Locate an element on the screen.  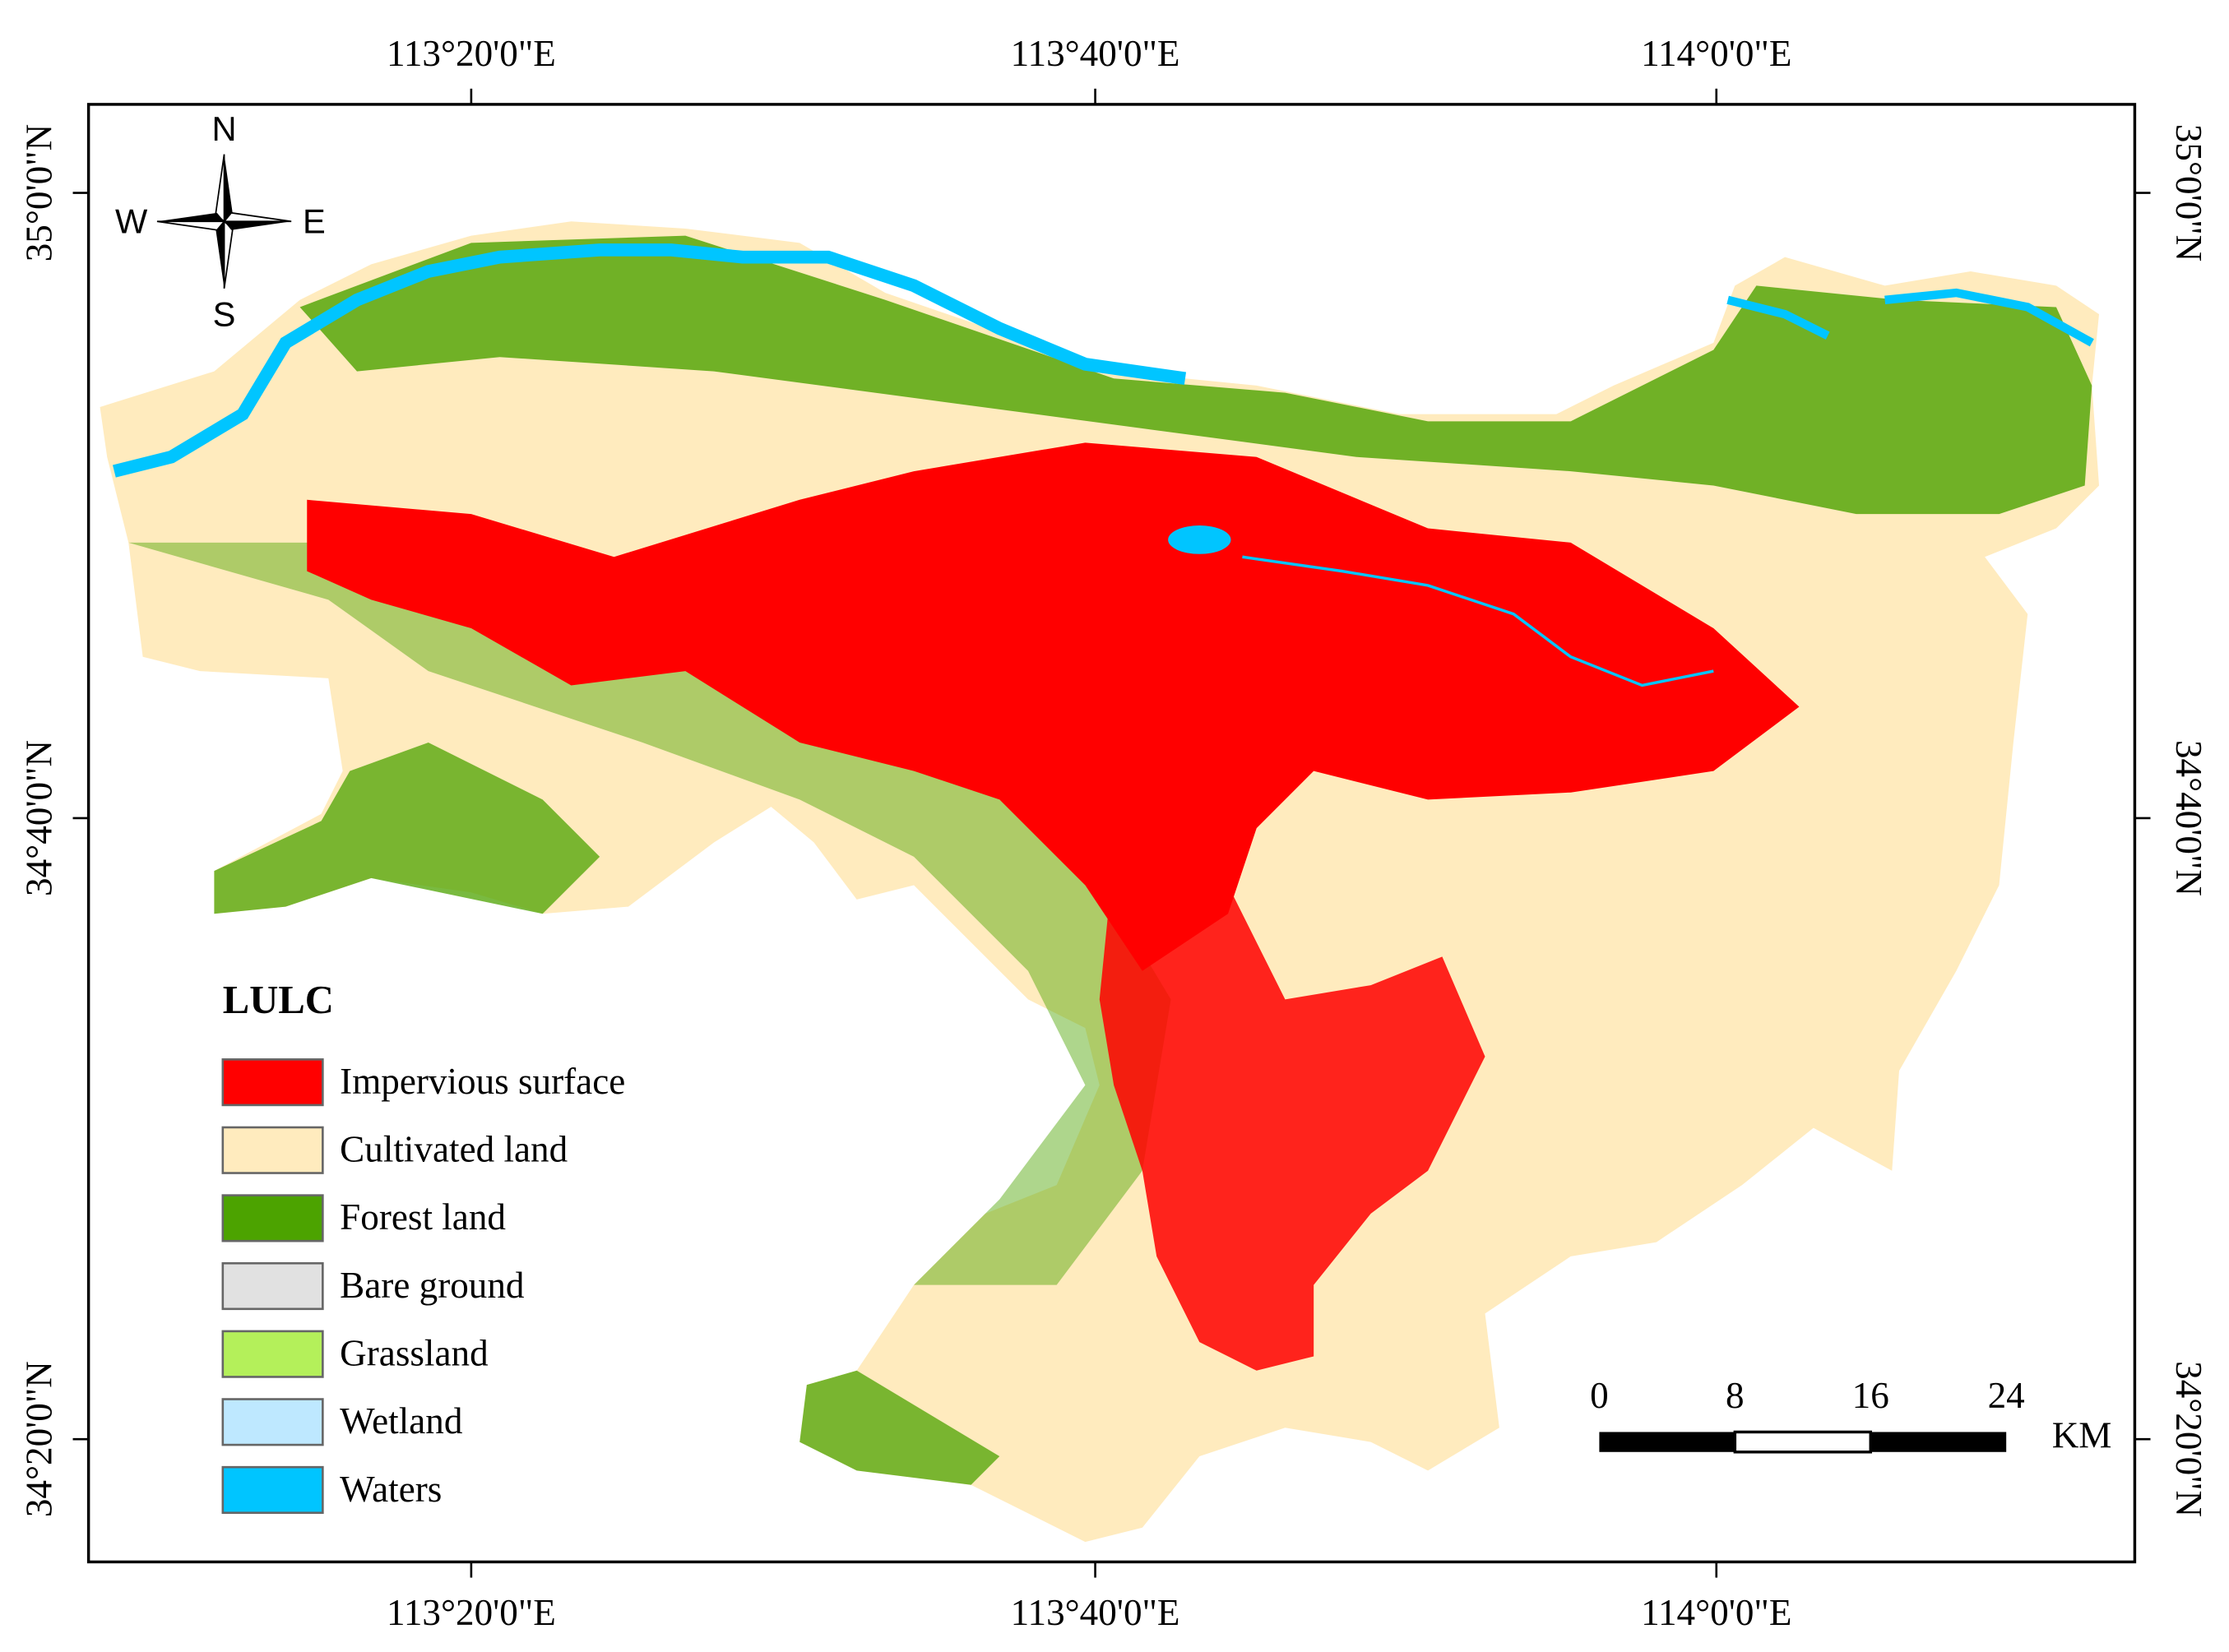
scale-bar: KM 0 8 16 24 is located at coordinates (1850, 1416).